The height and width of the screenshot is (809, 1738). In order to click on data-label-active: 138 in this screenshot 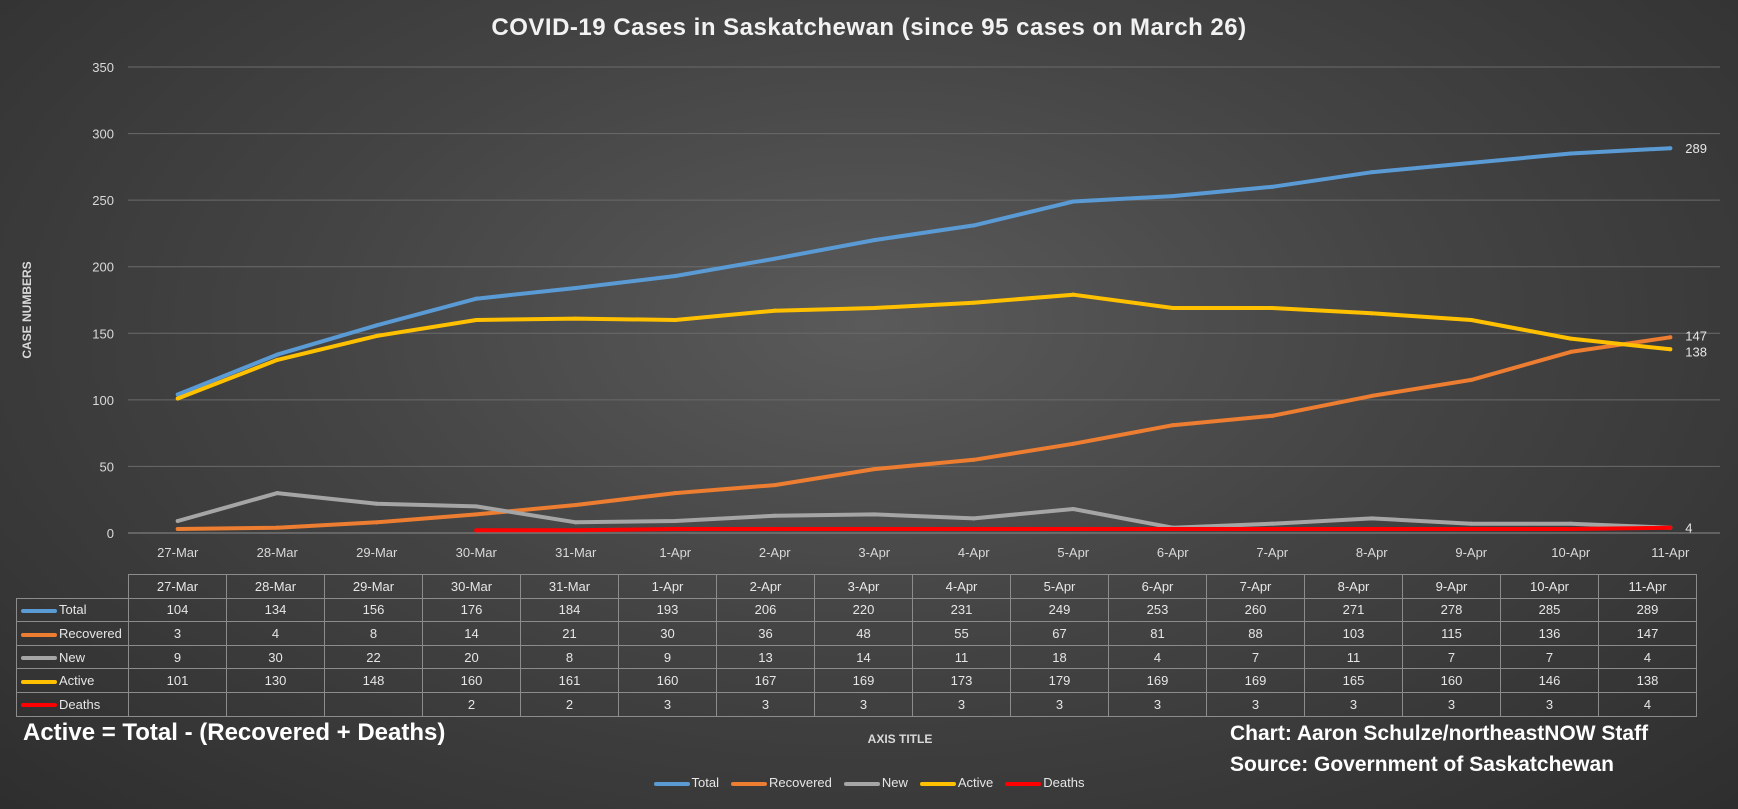, I will do `click(1696, 351)`.